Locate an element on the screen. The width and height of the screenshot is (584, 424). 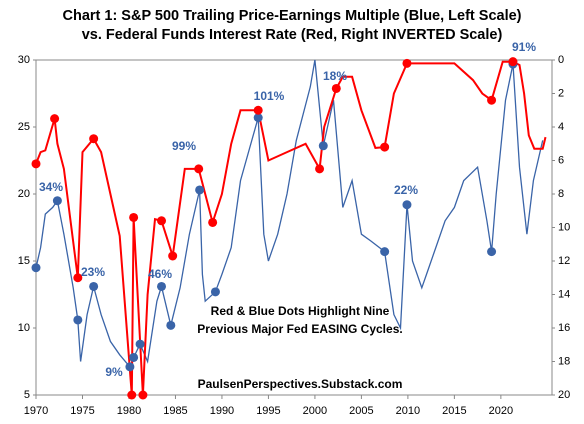
annotation: 46% is located at coordinates (160, 274).